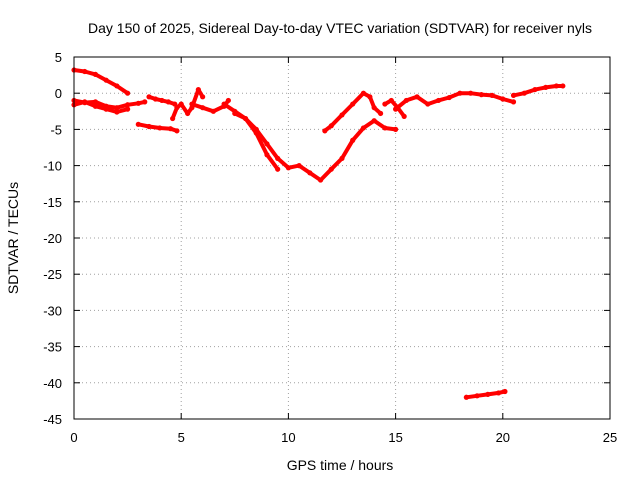 The image size is (640, 480). Describe the element at coordinates (56, 129) in the screenshot. I see `y-tick-label: -5` at that location.